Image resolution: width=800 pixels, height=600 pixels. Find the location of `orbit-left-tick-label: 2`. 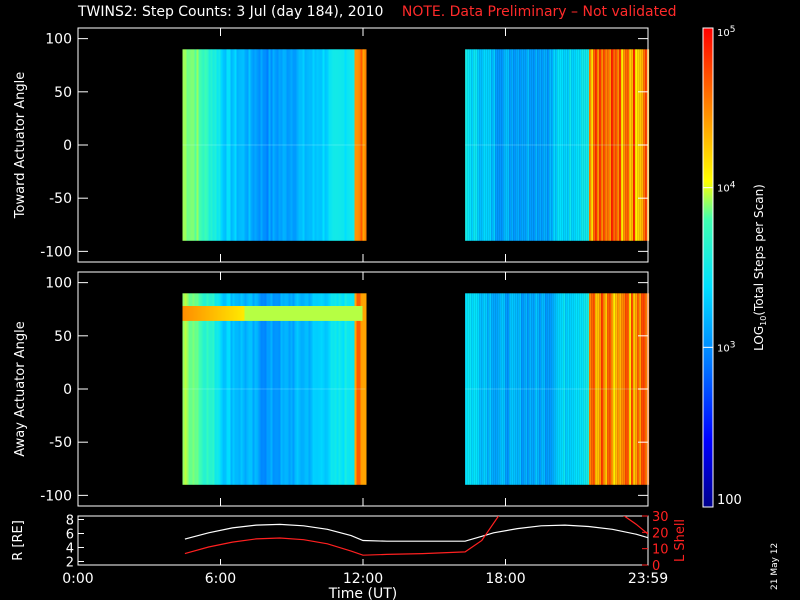

orbit-left-tick-label: 2 is located at coordinates (70, 563).